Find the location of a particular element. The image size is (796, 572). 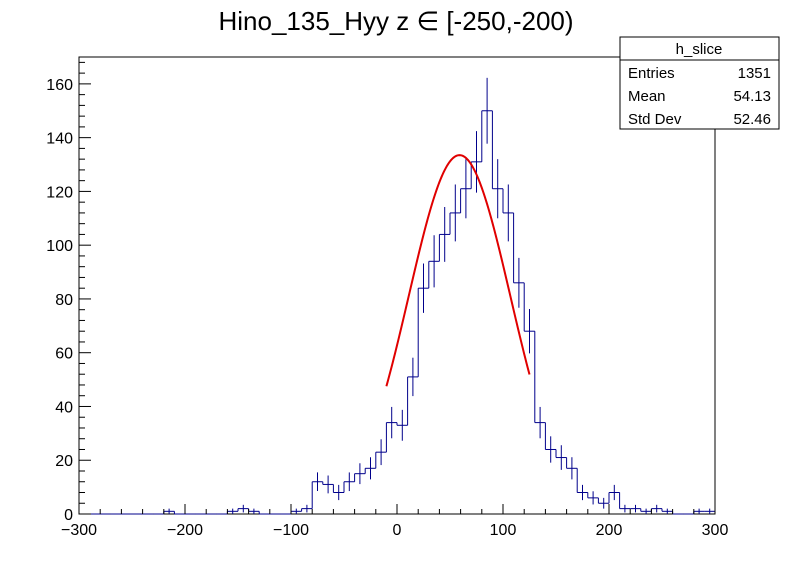

gaussian-fit-curve is located at coordinates (458, 270).